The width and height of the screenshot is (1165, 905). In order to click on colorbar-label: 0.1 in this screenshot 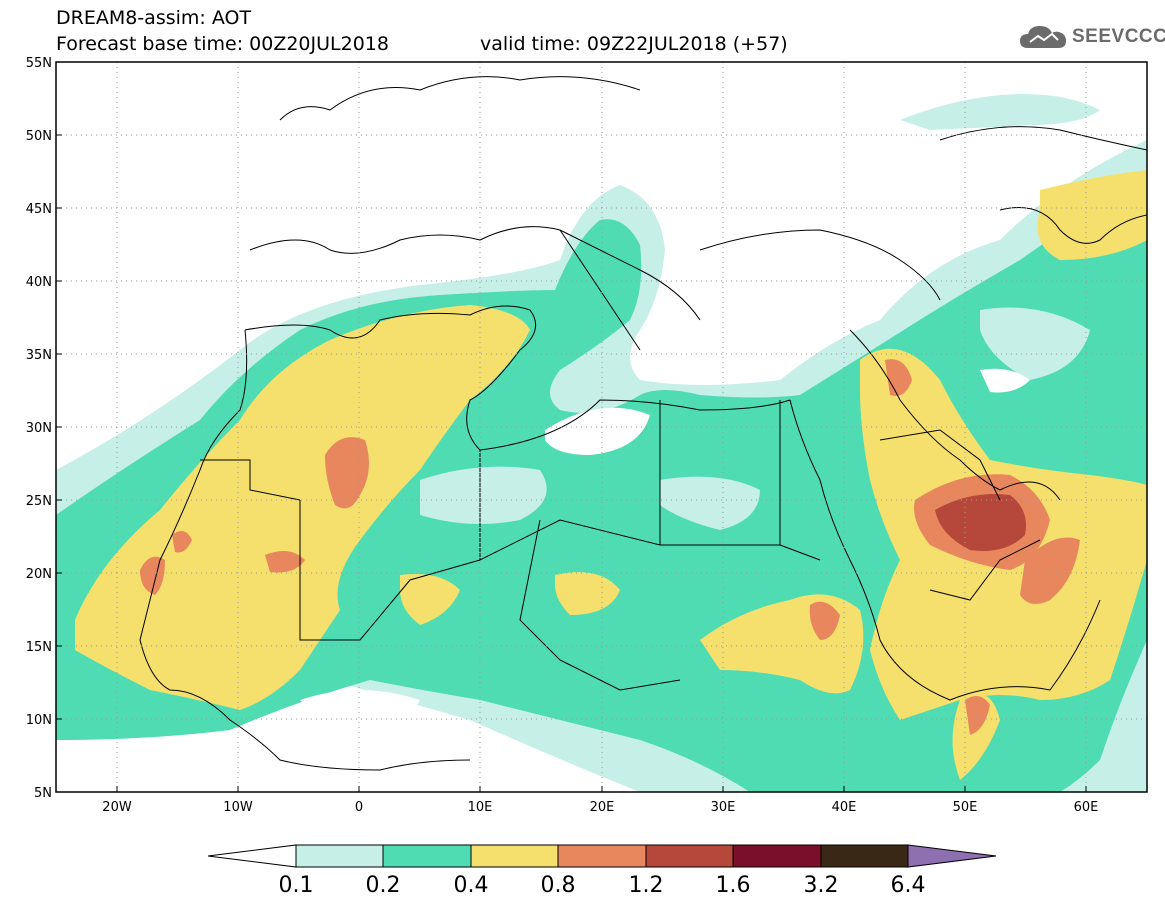, I will do `click(296, 885)`.